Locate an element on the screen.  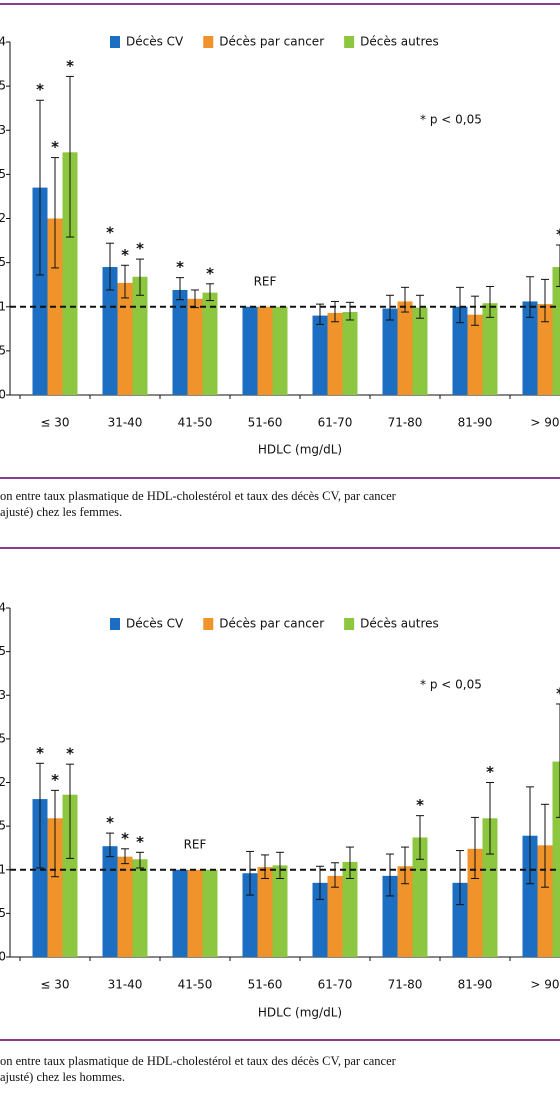
y-tick-label: 3 is located at coordinates (3, 695).